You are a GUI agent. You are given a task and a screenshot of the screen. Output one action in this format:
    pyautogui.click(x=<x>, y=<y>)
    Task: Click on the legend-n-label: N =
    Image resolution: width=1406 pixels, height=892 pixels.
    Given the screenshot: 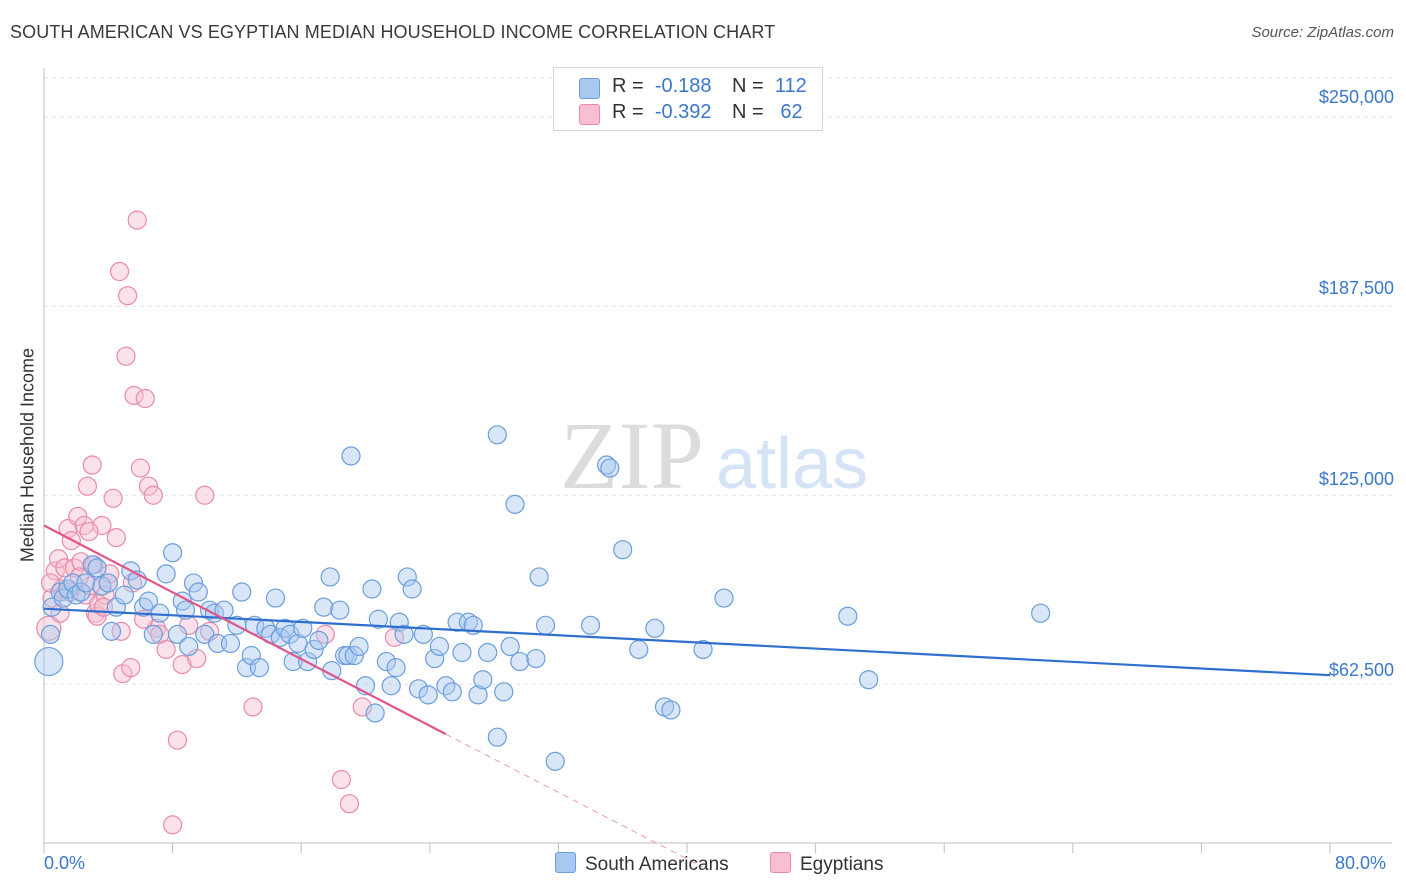 What is the action you would take?
    pyautogui.click(x=748, y=86)
    